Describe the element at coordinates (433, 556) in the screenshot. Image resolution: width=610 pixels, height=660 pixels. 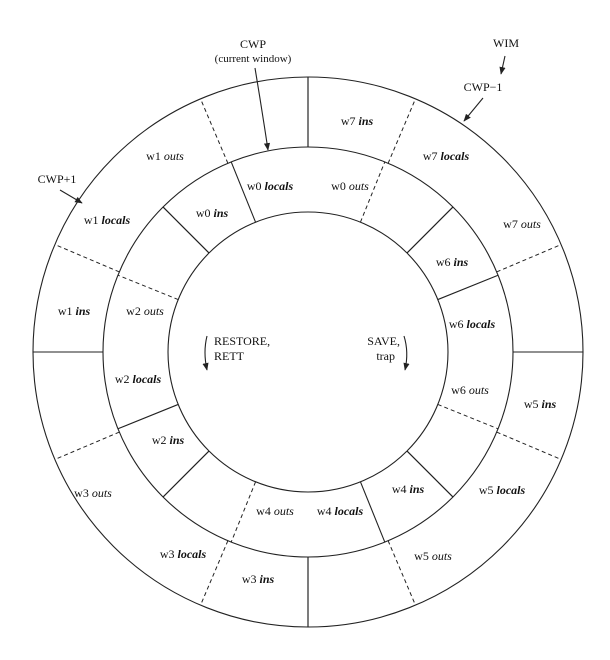
I see `label-w5-outs: w5 outs` at that location.